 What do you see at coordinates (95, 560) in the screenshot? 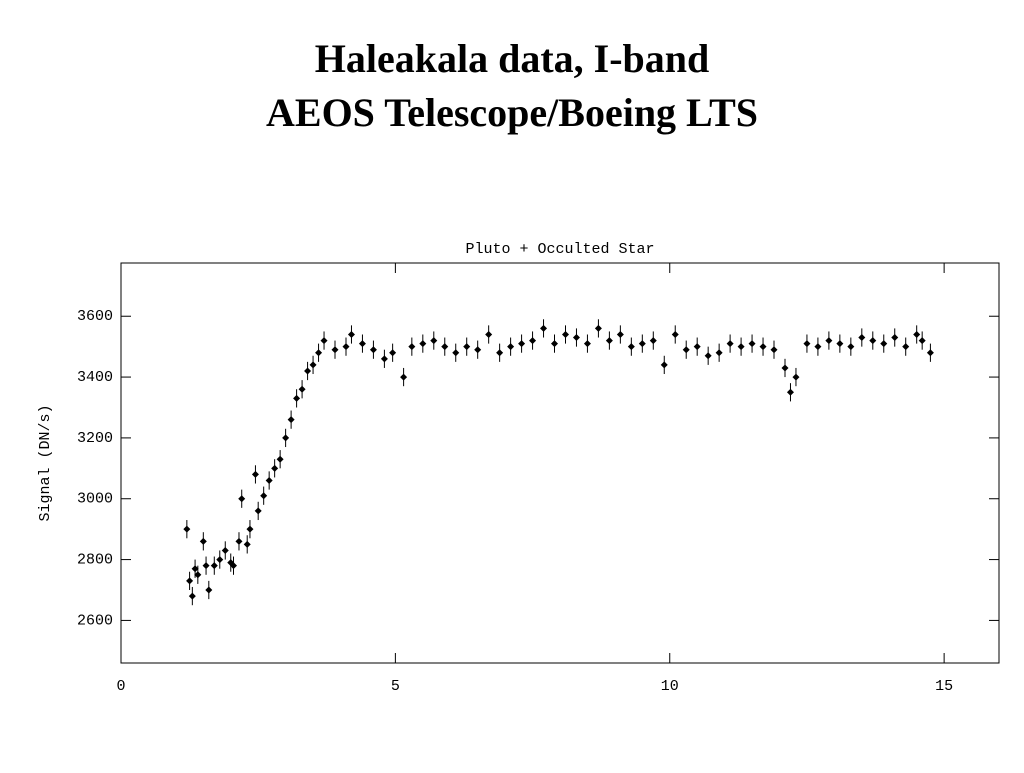
I see `y-tick-label: 2800` at bounding box center [95, 560].